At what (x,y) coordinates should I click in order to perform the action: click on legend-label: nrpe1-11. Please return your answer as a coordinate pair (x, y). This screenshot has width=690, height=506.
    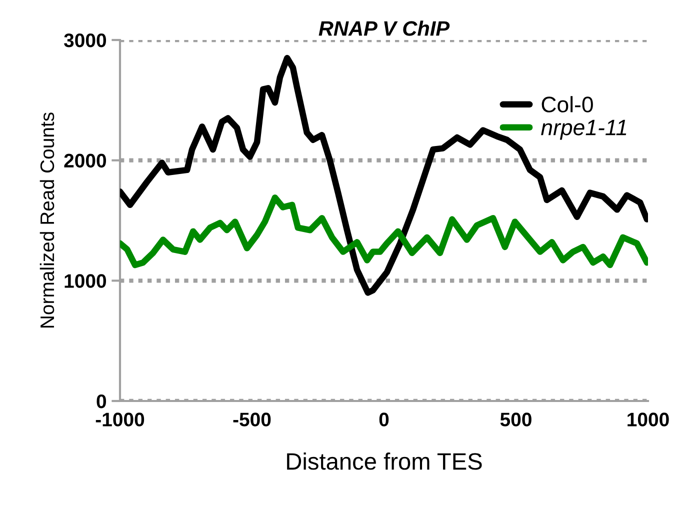
    Looking at the image, I should click on (583, 130).